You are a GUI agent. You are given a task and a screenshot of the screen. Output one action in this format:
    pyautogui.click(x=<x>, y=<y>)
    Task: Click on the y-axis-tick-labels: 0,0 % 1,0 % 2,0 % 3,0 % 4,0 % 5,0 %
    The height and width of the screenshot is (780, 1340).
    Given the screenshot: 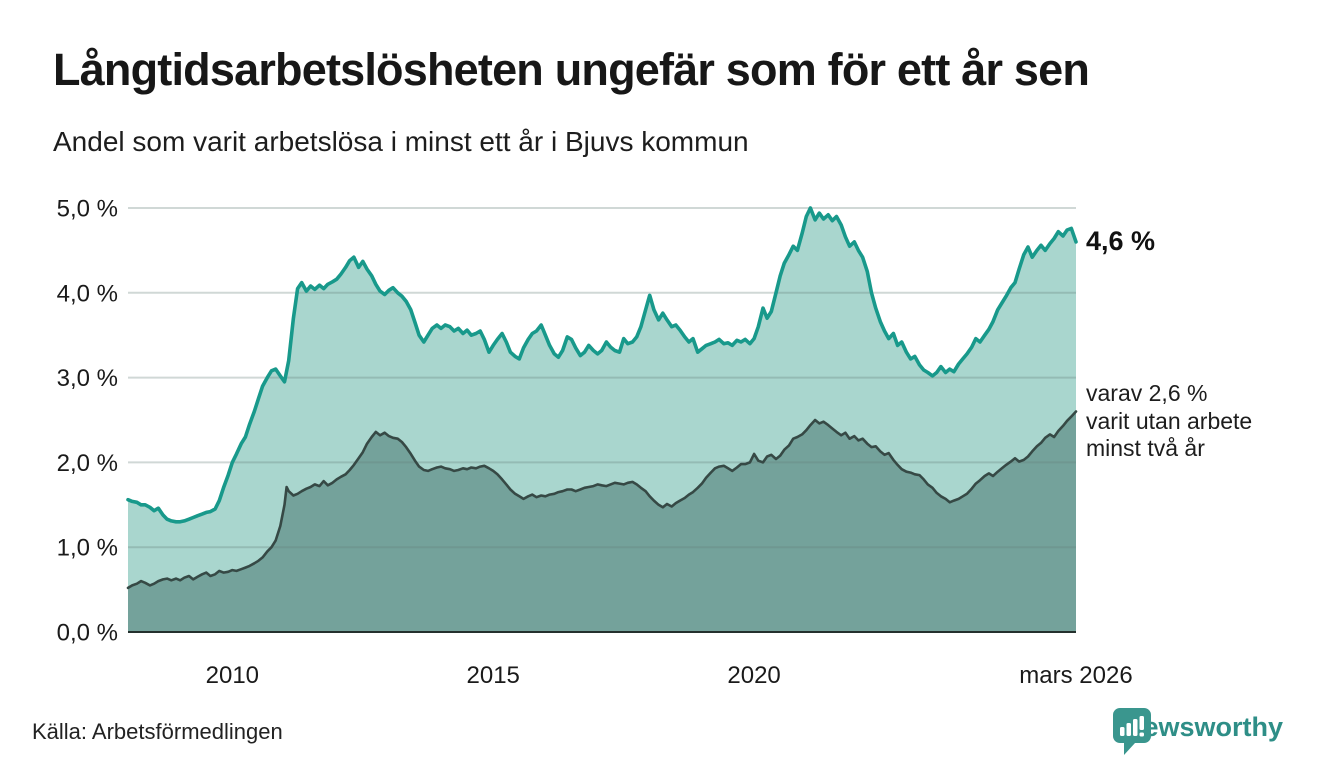 What is the action you would take?
    pyautogui.click(x=87, y=421)
    